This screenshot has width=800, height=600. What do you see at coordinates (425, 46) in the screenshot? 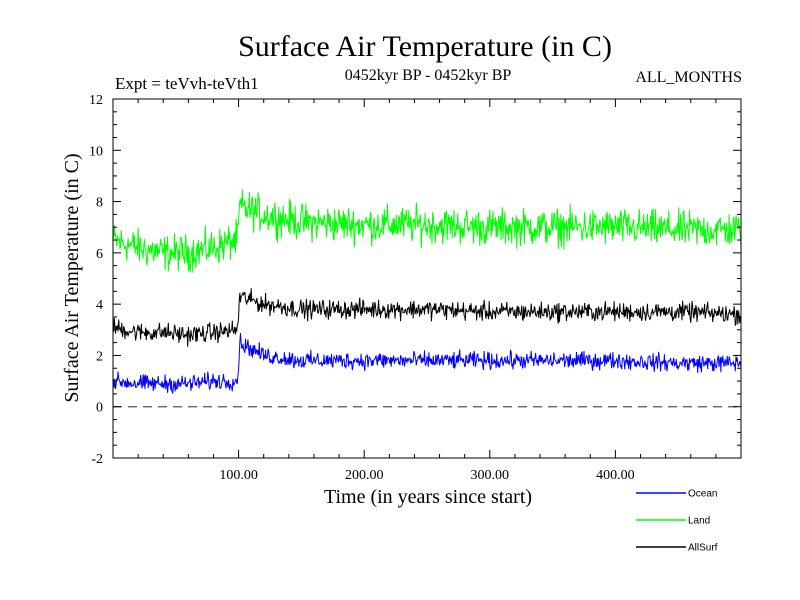
I see `chart-title: Surface Air Temperature (in C)` at bounding box center [425, 46].